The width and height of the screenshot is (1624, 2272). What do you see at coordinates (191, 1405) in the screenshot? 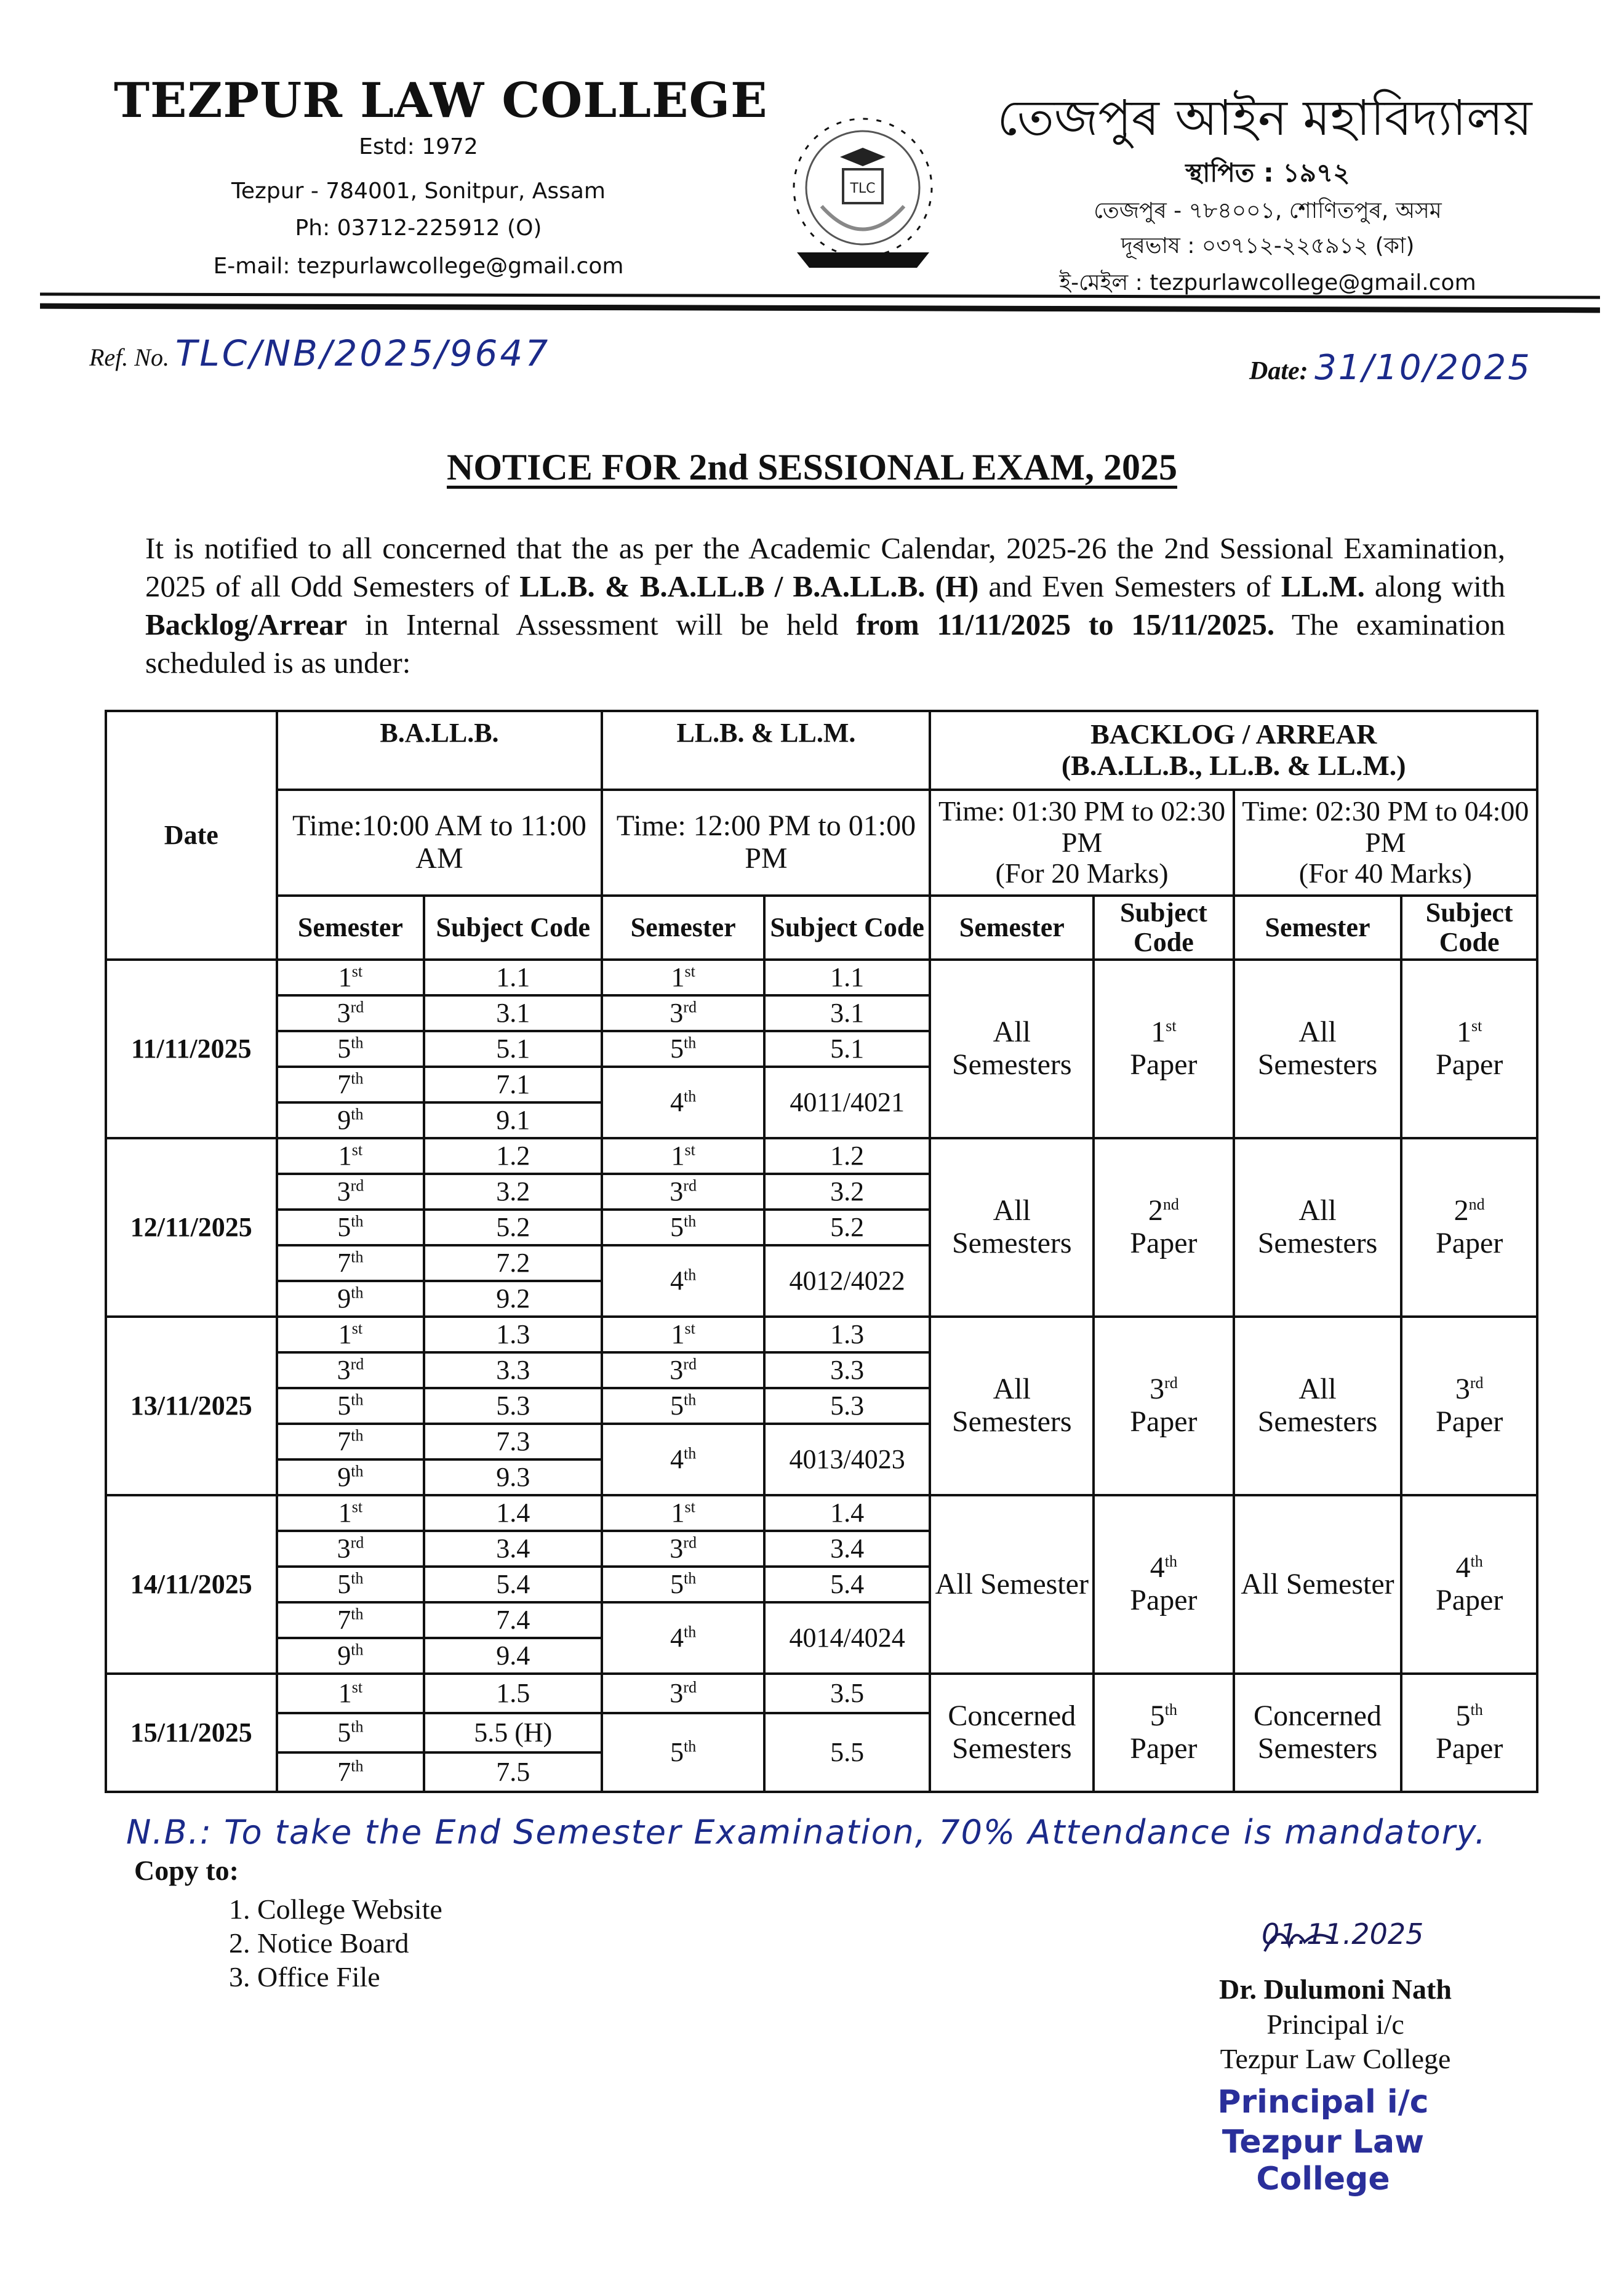
I see `exam-date: 13/11/2025` at bounding box center [191, 1405].